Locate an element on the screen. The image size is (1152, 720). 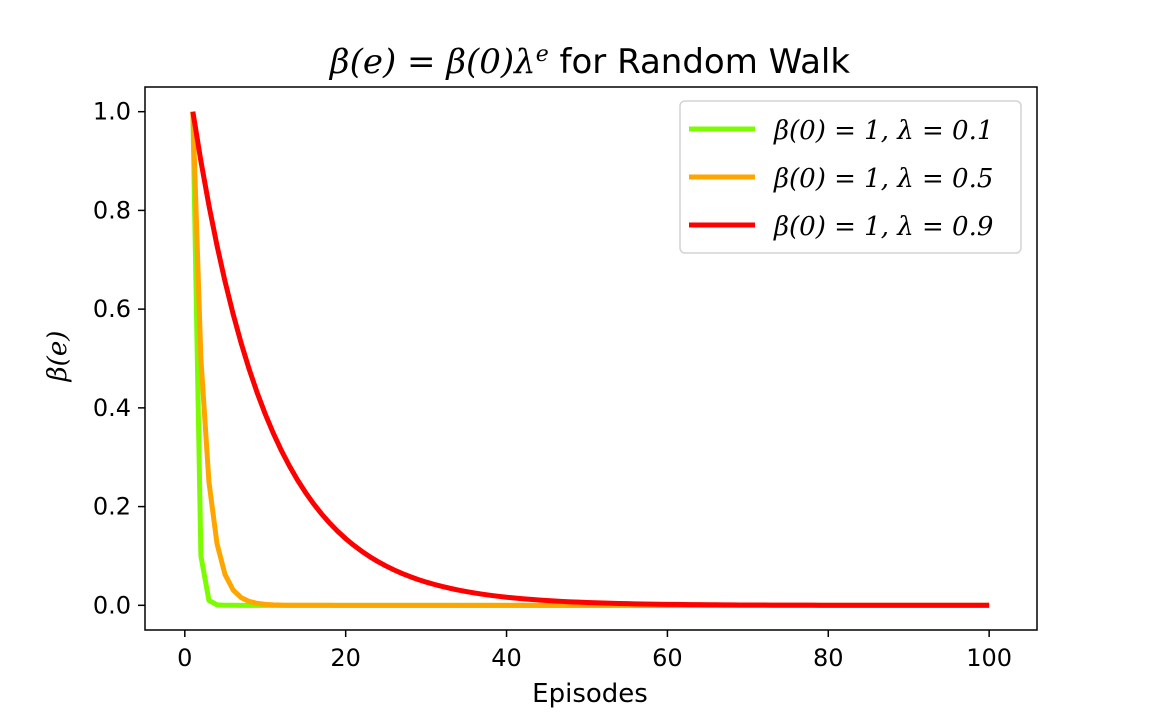
legend-label-1: β(0) = 1, λ = 0.1 is located at coordinates (883, 131).